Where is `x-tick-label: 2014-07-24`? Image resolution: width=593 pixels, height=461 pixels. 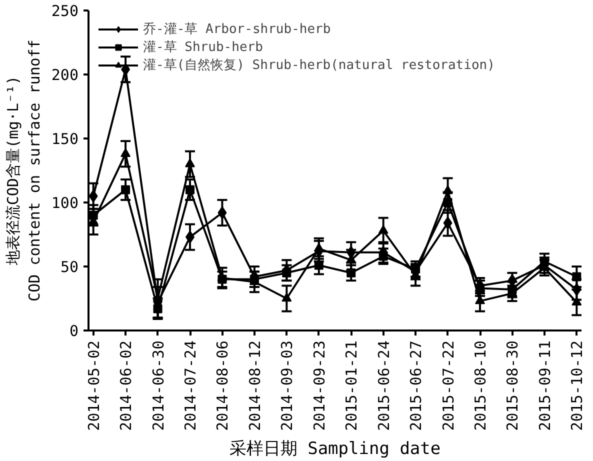 x-tick-label: 2014-07-24 is located at coordinates (191, 385).